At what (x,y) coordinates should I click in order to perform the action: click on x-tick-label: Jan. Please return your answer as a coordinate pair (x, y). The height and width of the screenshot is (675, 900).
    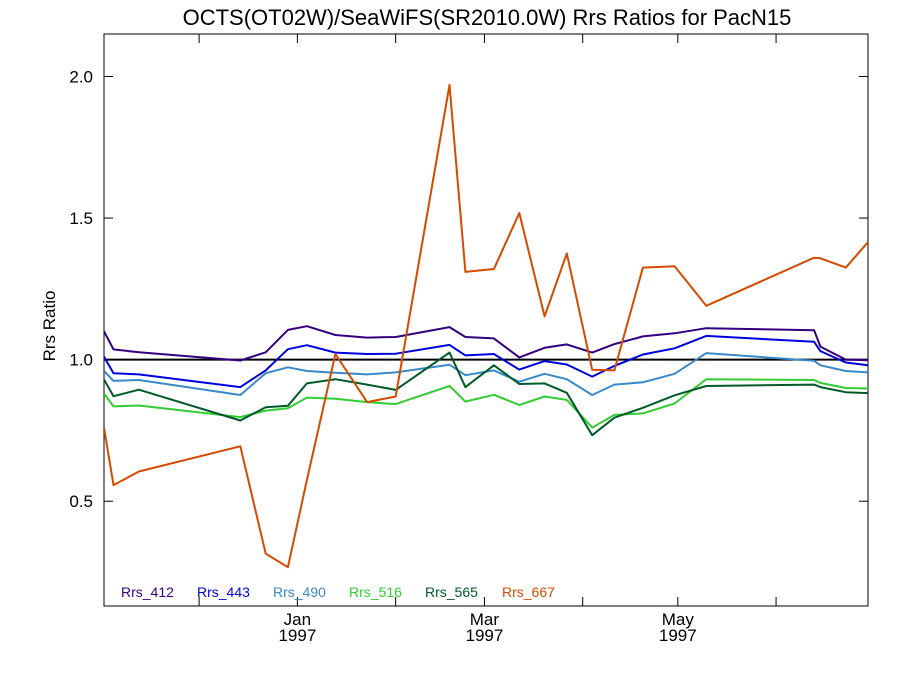
    Looking at the image, I should click on (297, 619).